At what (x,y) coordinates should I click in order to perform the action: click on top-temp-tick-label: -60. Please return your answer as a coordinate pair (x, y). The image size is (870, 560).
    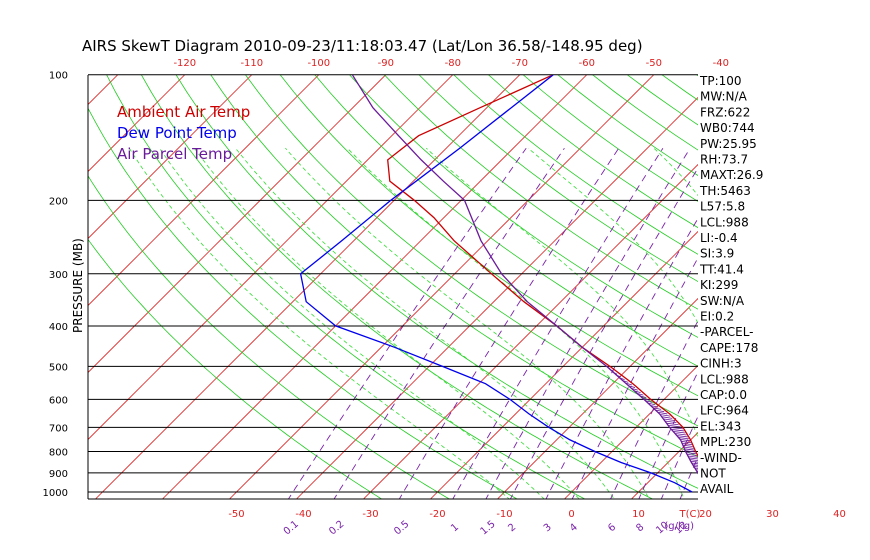
    Looking at the image, I should click on (587, 63).